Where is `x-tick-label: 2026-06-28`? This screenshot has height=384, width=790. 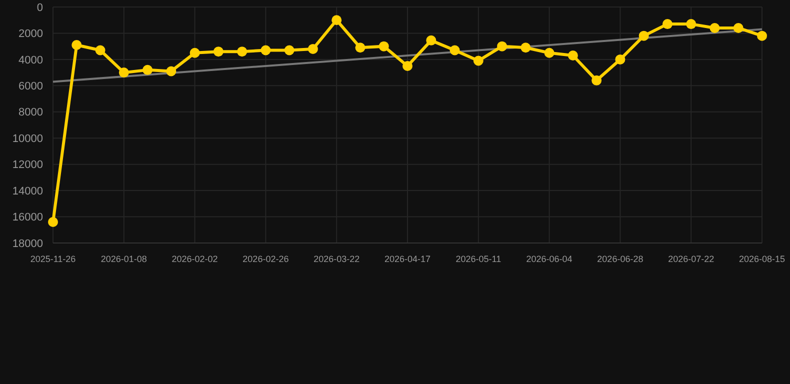 x-tick-label: 2026-06-28 is located at coordinates (620, 259).